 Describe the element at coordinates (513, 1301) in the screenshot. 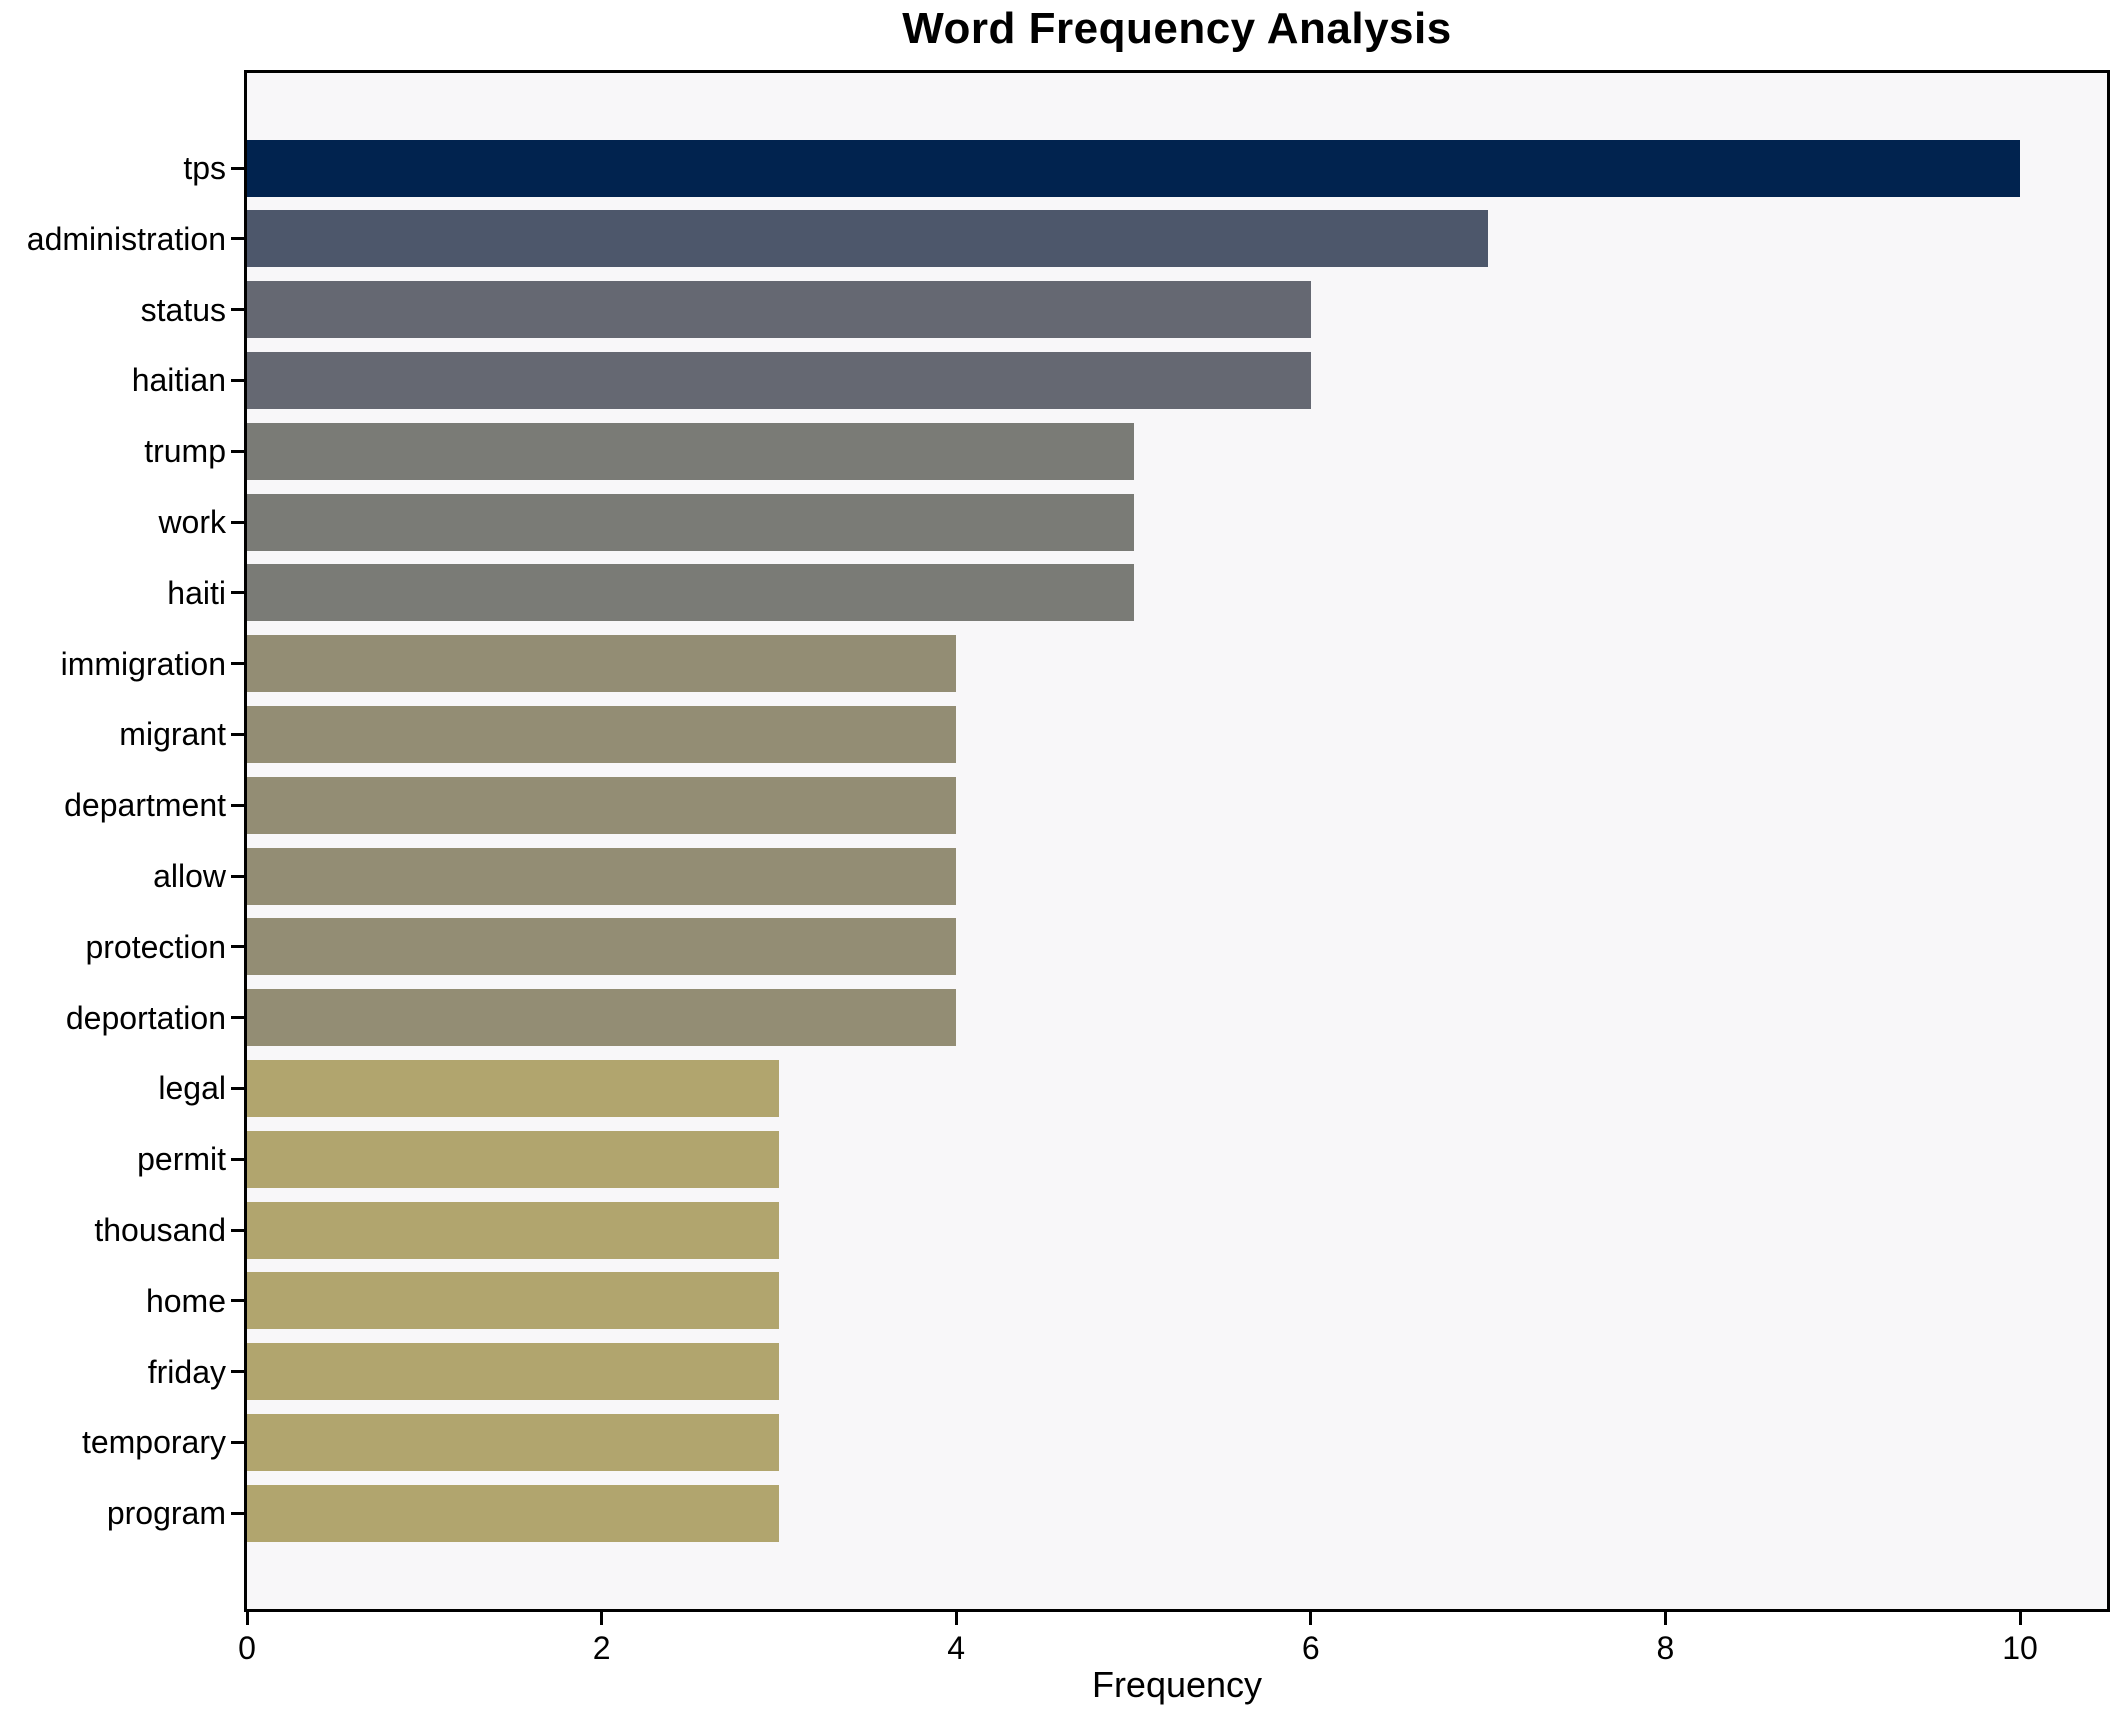

I see `bar-home` at that location.